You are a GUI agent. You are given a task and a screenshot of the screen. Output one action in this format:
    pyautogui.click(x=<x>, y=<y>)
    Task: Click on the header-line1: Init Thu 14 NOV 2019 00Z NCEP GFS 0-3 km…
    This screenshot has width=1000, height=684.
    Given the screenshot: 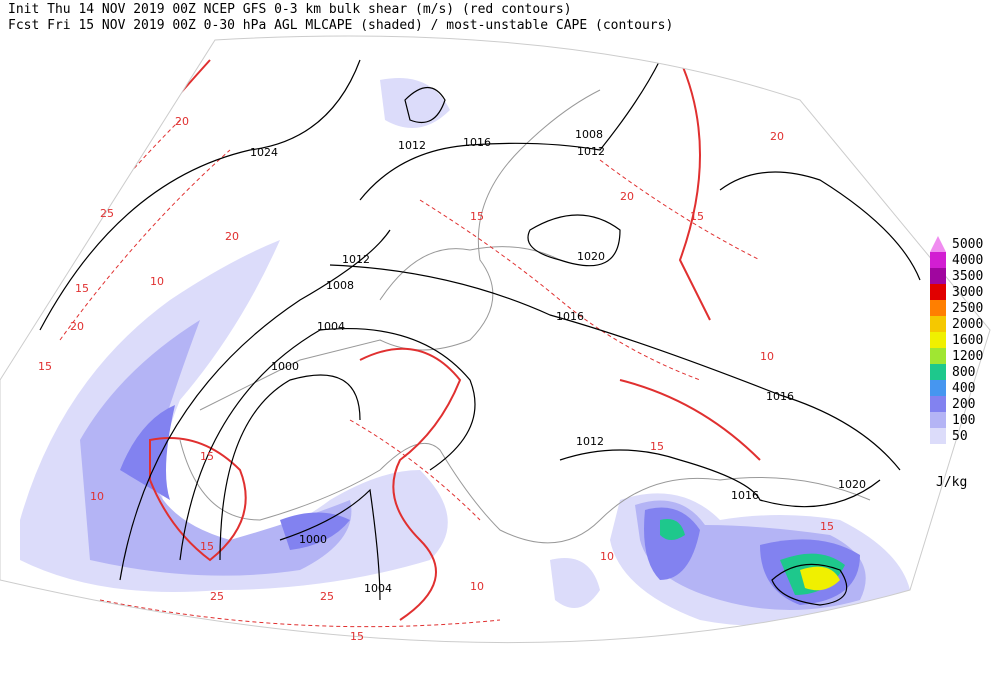 What is the action you would take?
    pyautogui.click(x=290, y=9)
    